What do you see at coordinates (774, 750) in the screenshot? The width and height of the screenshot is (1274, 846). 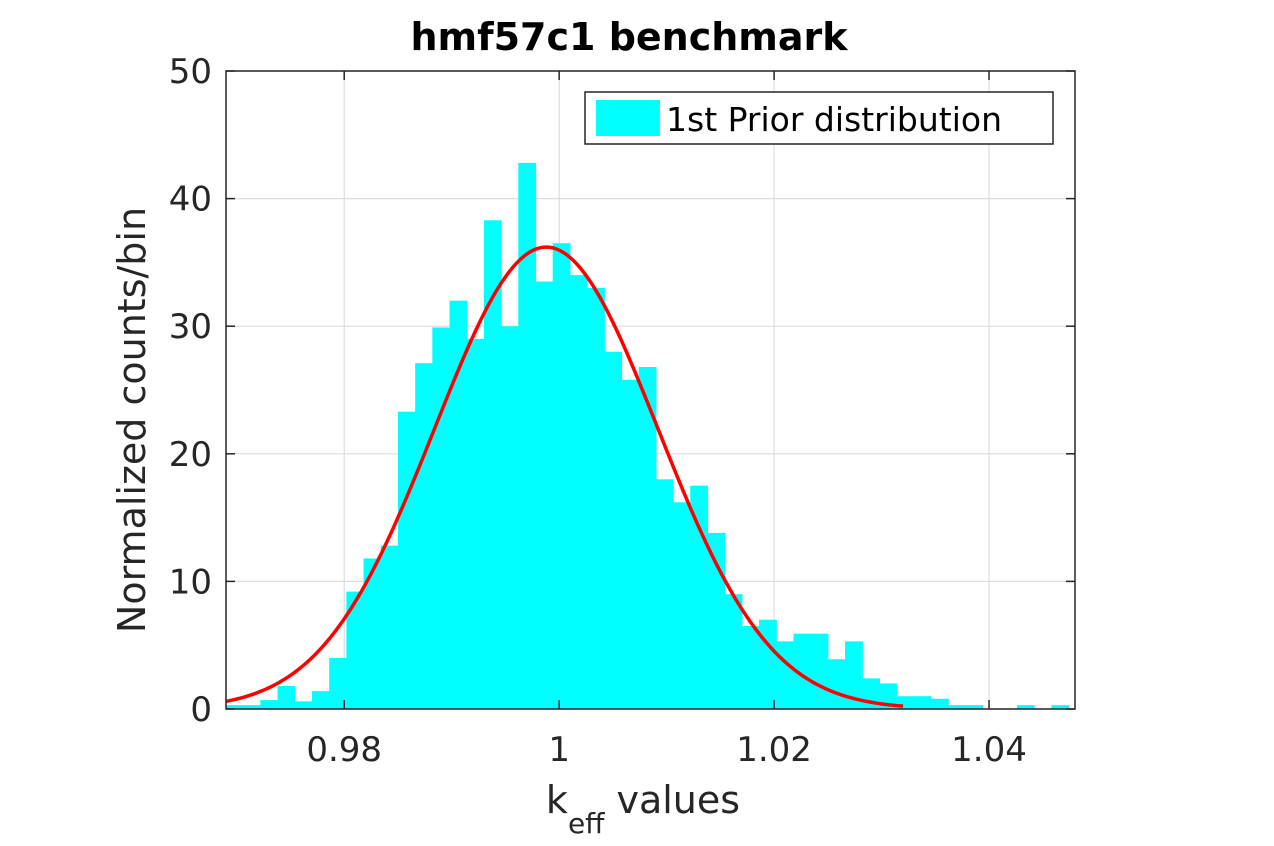 I see `x-tick-label: 1.02` at bounding box center [774, 750].